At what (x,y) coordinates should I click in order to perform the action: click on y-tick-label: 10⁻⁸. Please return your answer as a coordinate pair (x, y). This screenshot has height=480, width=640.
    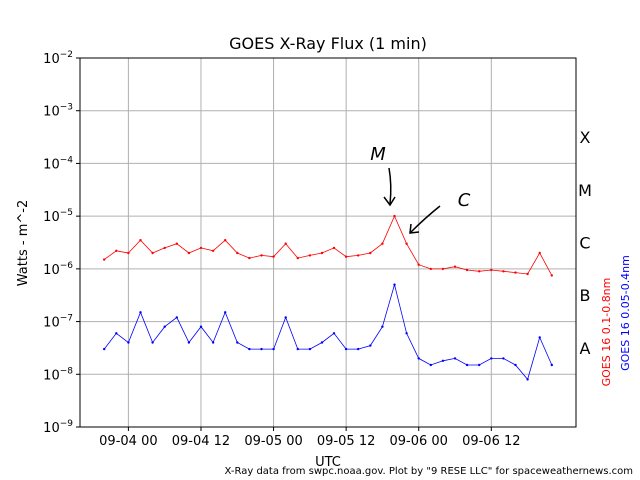
    Looking at the image, I should click on (58, 374).